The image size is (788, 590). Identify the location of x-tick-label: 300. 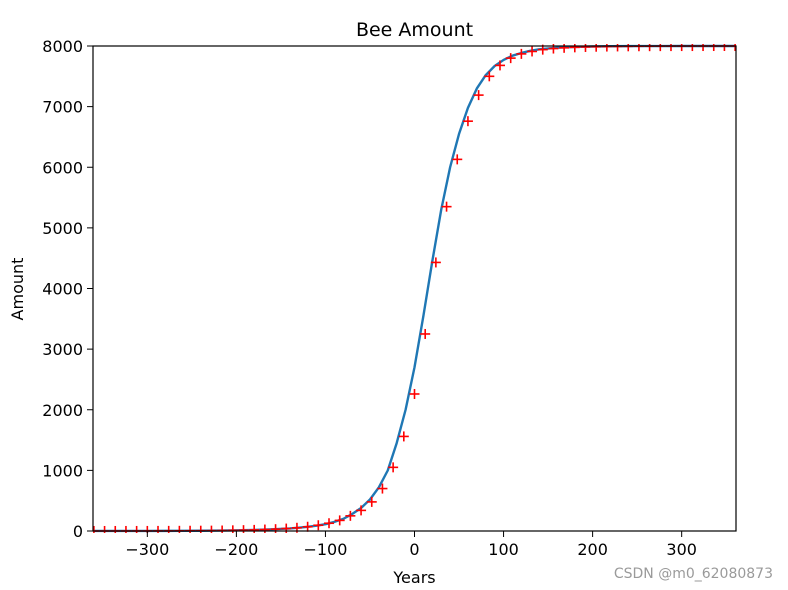
(681, 549).